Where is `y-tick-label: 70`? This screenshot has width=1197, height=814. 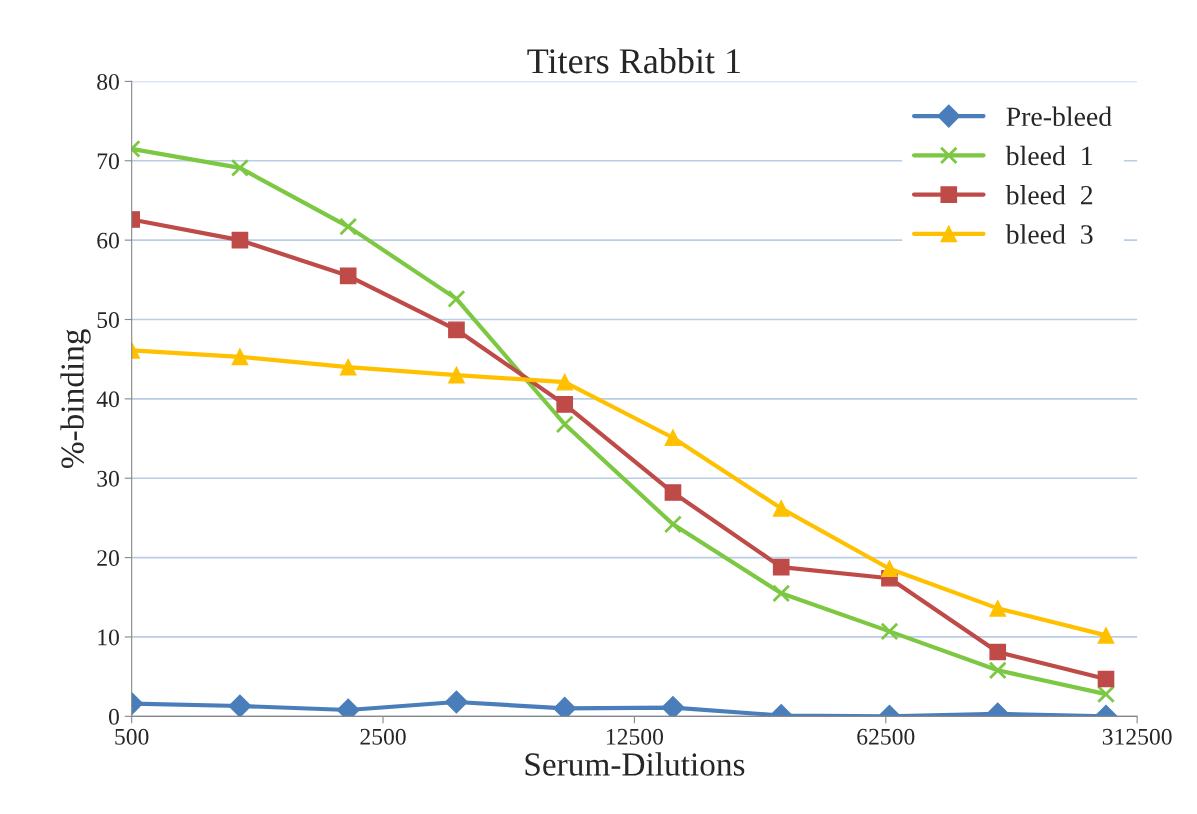 y-tick-label: 70 is located at coordinates (108, 161).